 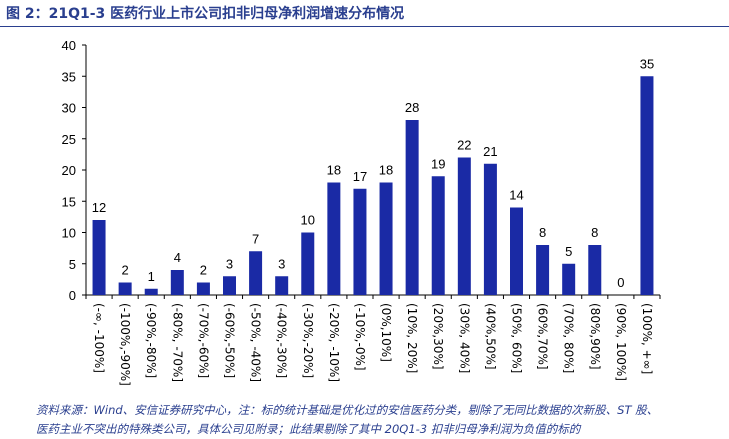 What do you see at coordinates (69, 170) in the screenshot?
I see `y-tick-label: 20` at bounding box center [69, 170].